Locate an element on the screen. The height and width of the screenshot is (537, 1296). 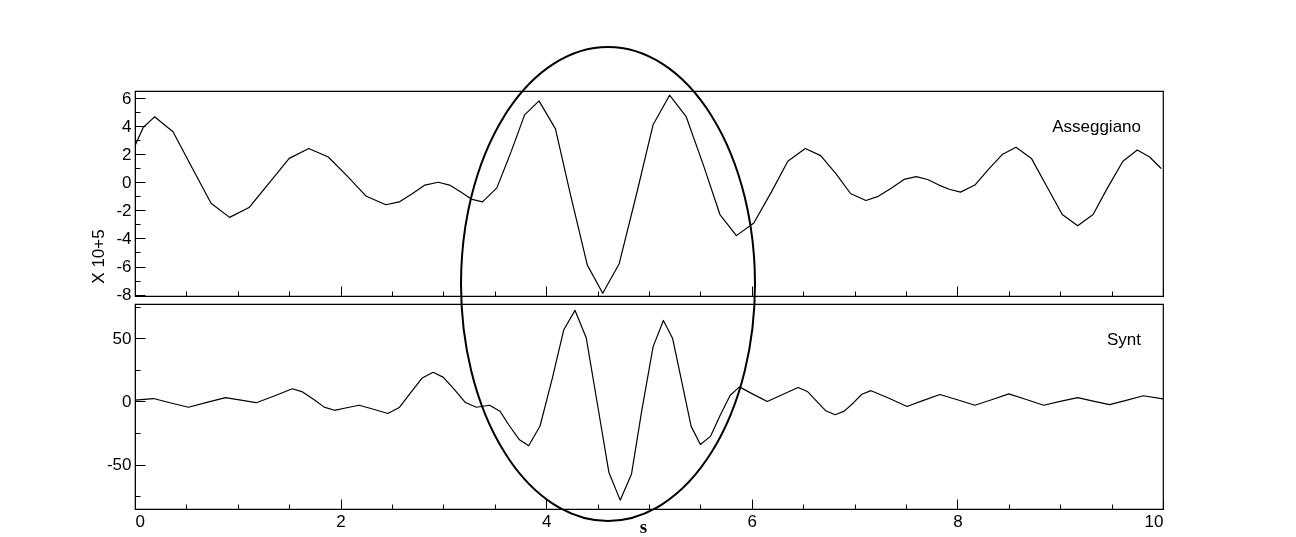
x-tick-label: 2 is located at coordinates (341, 521).